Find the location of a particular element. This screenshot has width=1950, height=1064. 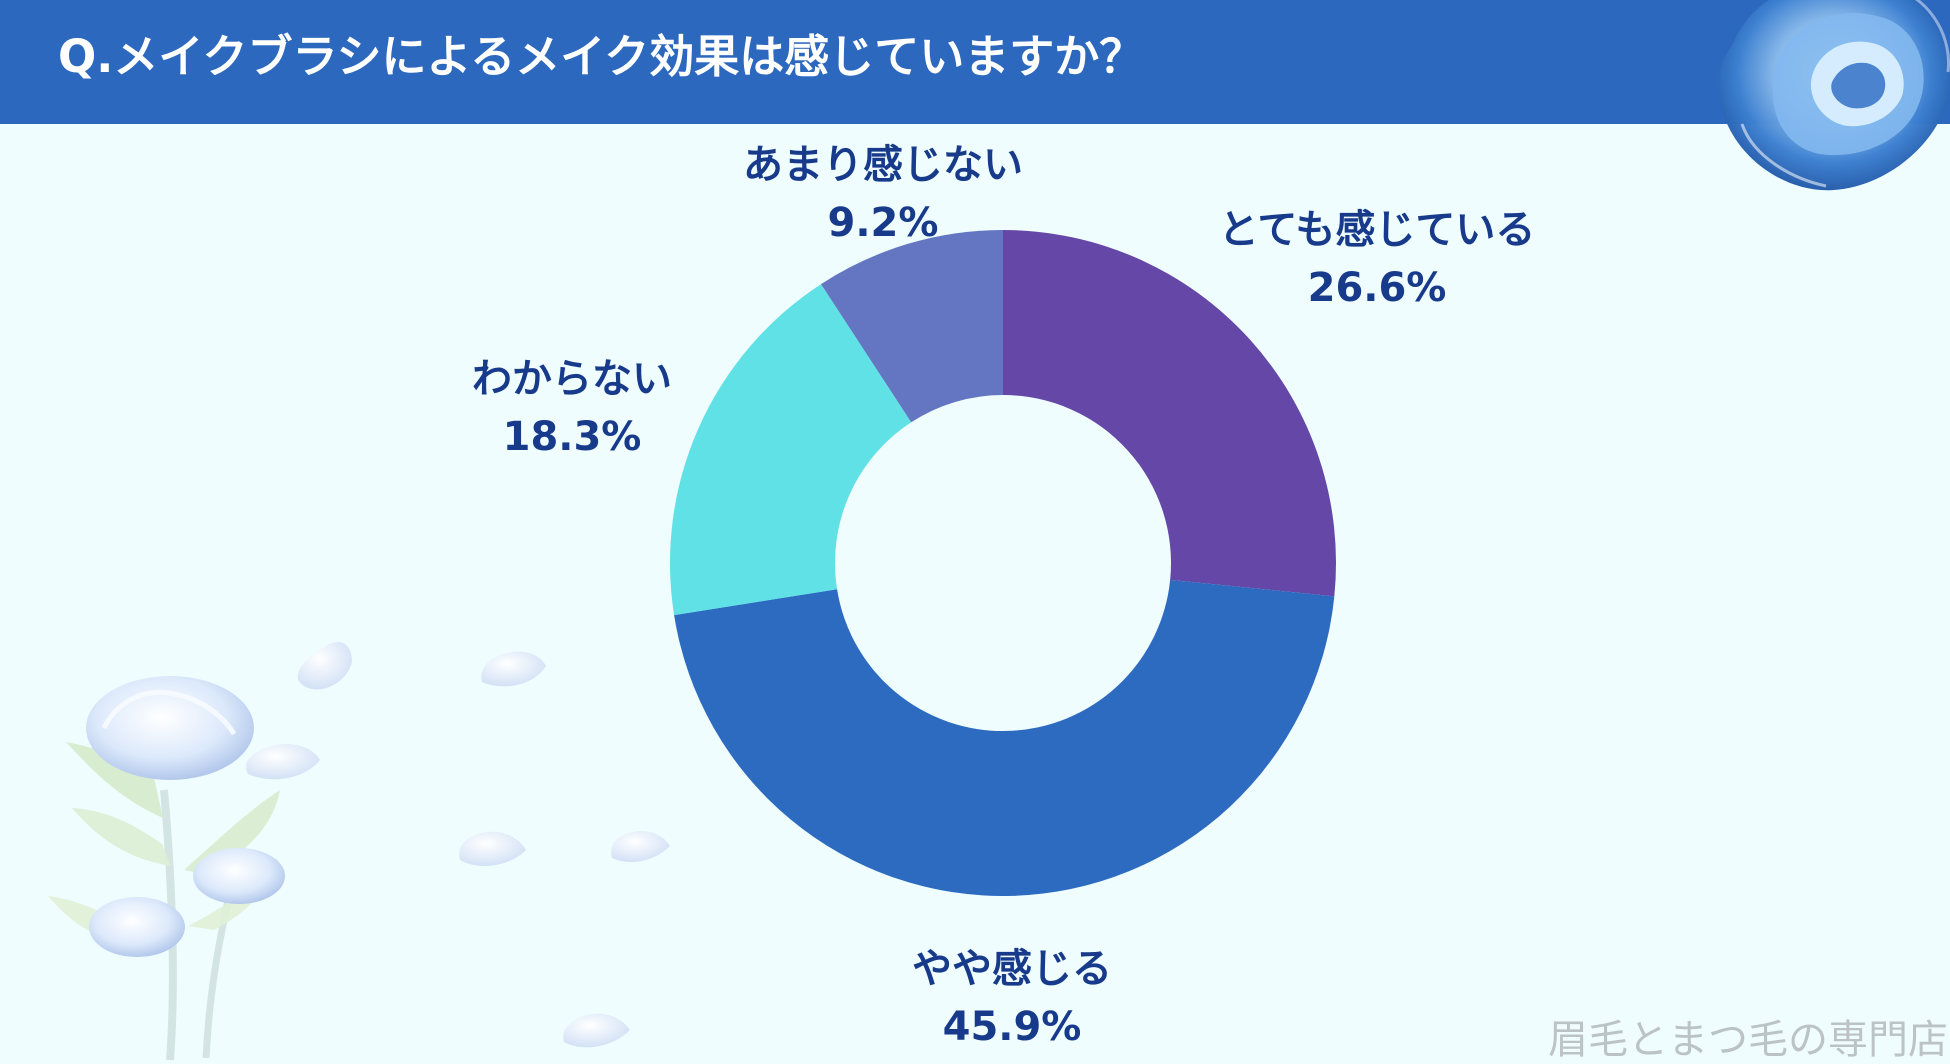

slice-label-name-1: とても感じている is located at coordinates (1377, 230).